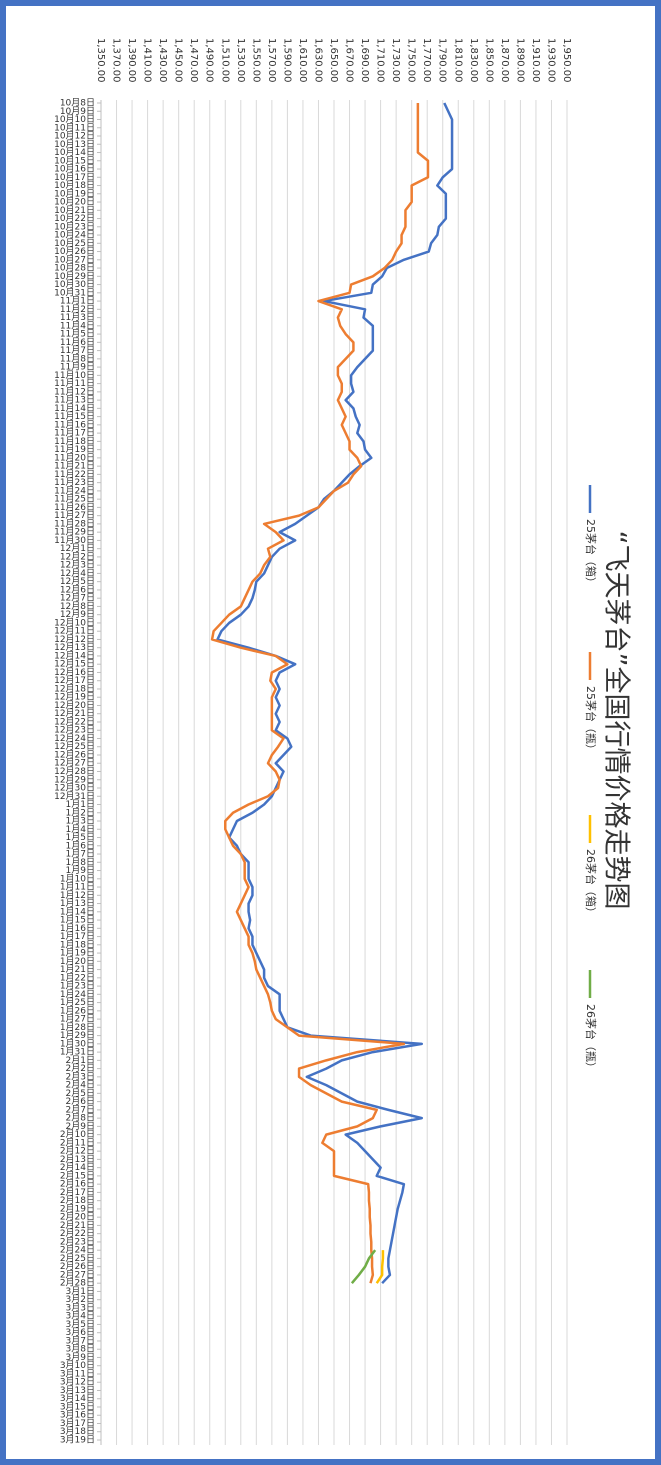 The width and height of the screenshot is (661, 1465). Describe the element at coordinates (74, 136) in the screenshot. I see `x-tick-label: 10月12日` at that location.